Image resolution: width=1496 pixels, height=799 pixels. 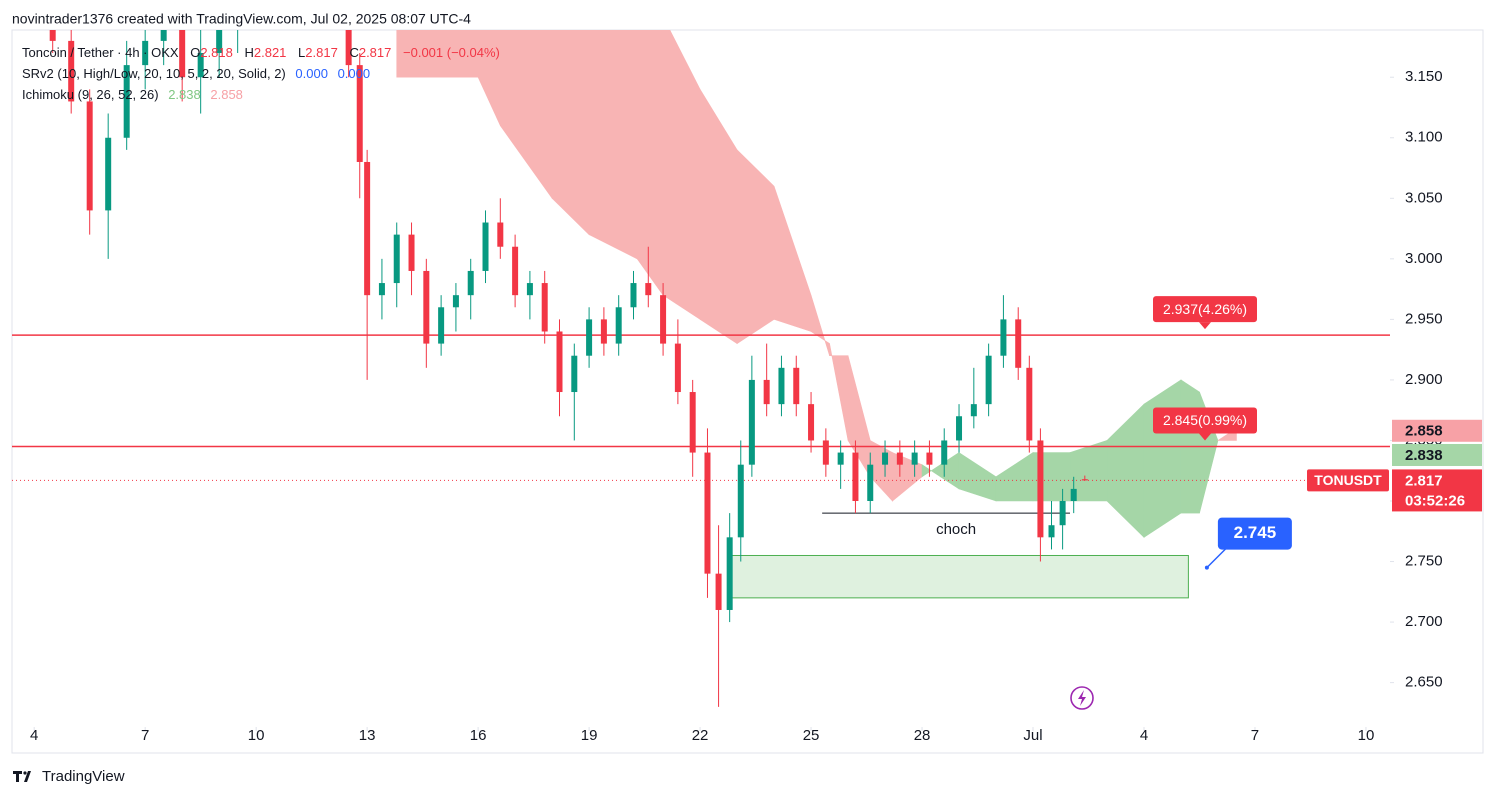 I want to click on footer-brand: TradingView, so click(x=83, y=776).